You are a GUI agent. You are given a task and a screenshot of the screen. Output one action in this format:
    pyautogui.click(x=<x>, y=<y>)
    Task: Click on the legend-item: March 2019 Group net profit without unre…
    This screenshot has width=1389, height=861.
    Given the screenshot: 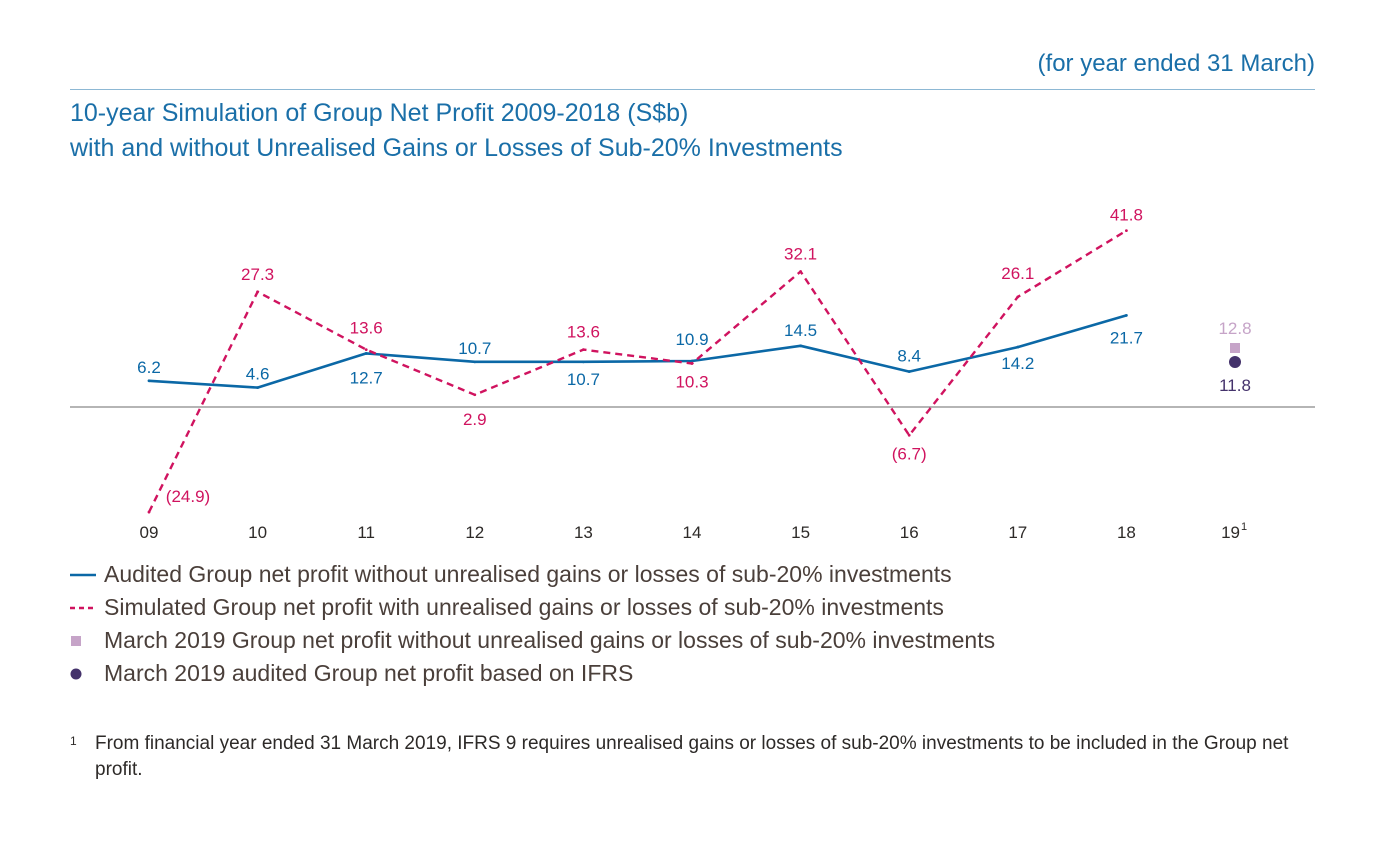 What is the action you would take?
    pyautogui.click(x=532, y=640)
    